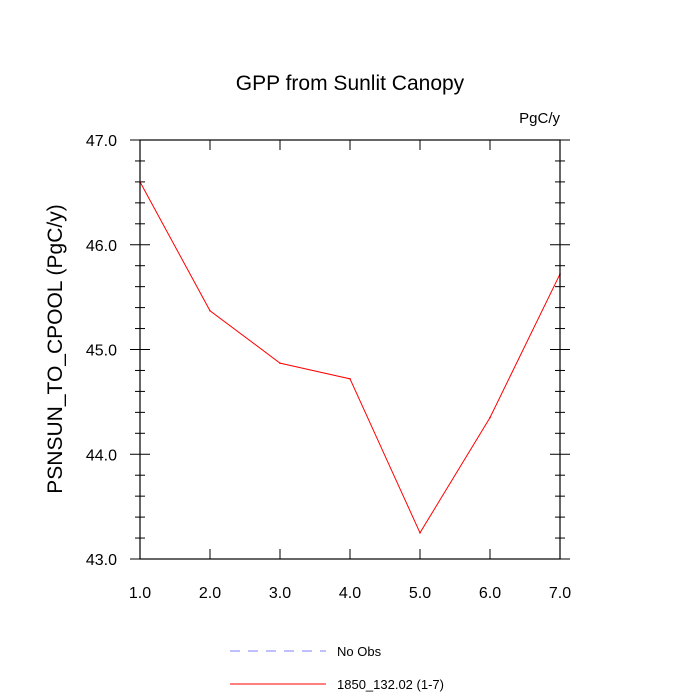 The width and height of the screenshot is (700, 700). What do you see at coordinates (560, 593) in the screenshot?
I see `x-tick-label: 7.0` at bounding box center [560, 593].